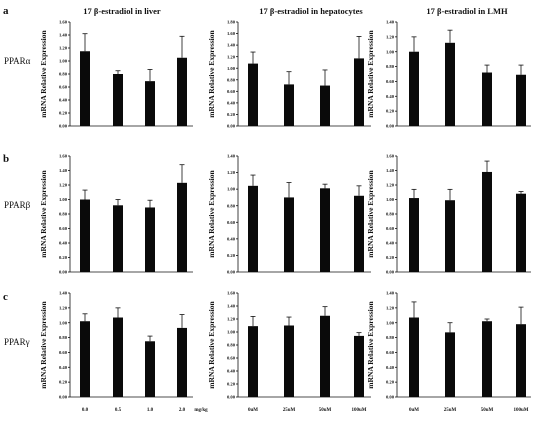  I want to click on row-gene-ppar-gamma: PPARγ, so click(17, 342).